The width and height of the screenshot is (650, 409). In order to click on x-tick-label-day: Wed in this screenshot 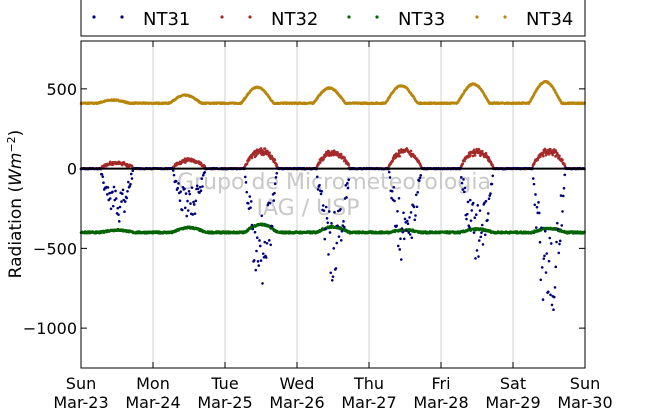, I will do `click(297, 383)`.